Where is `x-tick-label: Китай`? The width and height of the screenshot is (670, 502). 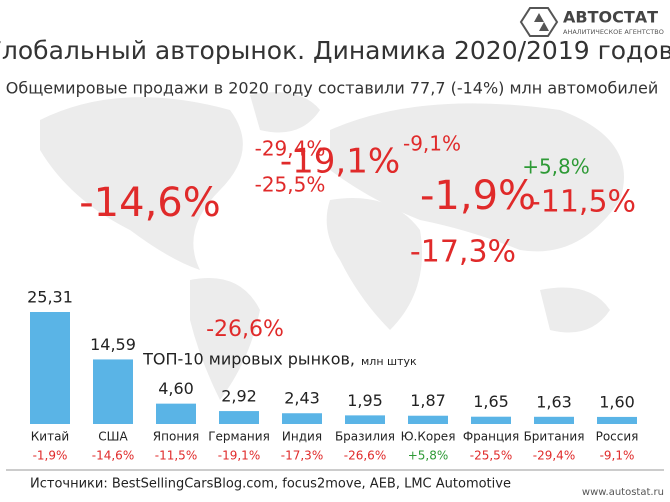 x-tick-label: Китай is located at coordinates (50, 437).